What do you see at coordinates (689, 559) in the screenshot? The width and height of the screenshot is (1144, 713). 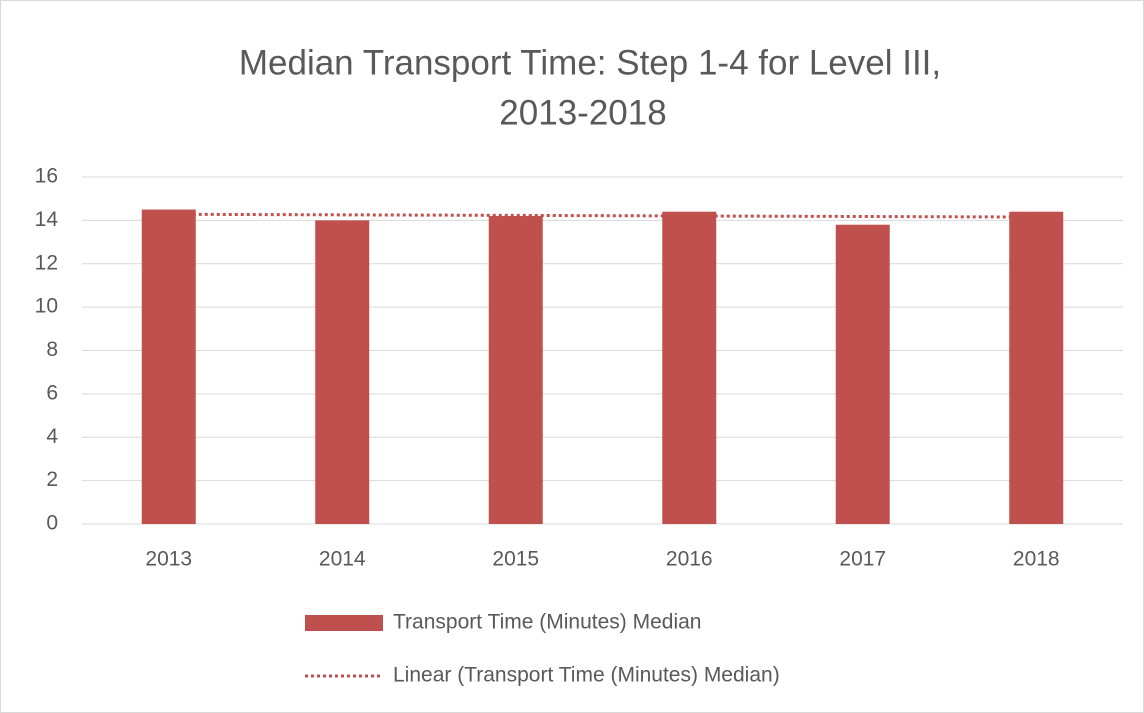 I see `x-tick-label: 2016` at bounding box center [689, 559].